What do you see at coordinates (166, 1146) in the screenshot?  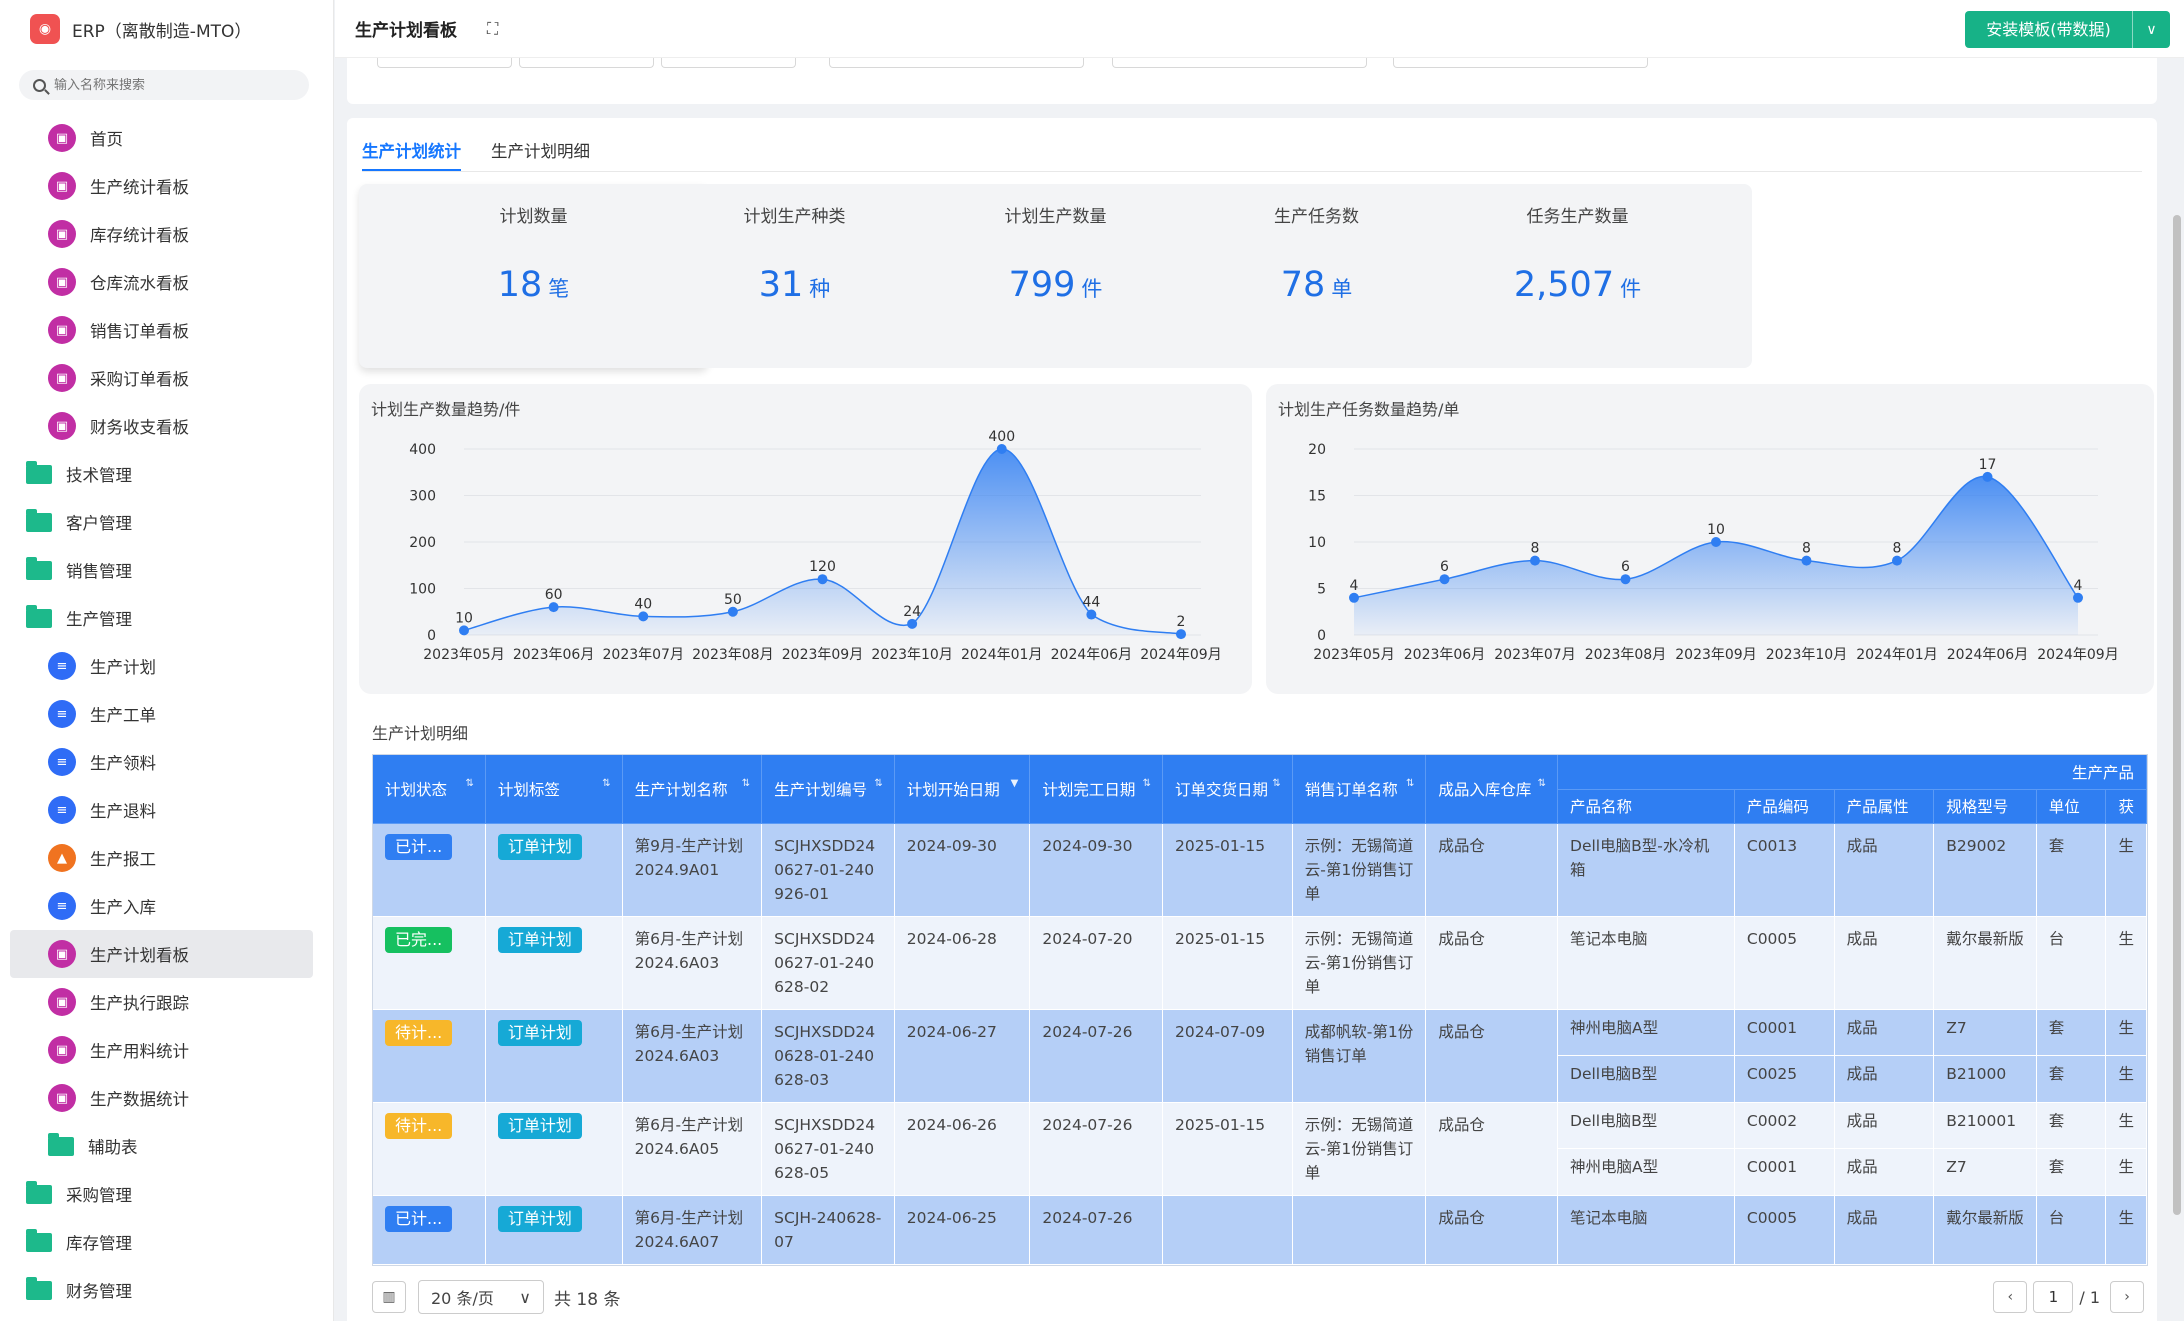 I see `sidebar-item: 辅助表` at bounding box center [166, 1146].